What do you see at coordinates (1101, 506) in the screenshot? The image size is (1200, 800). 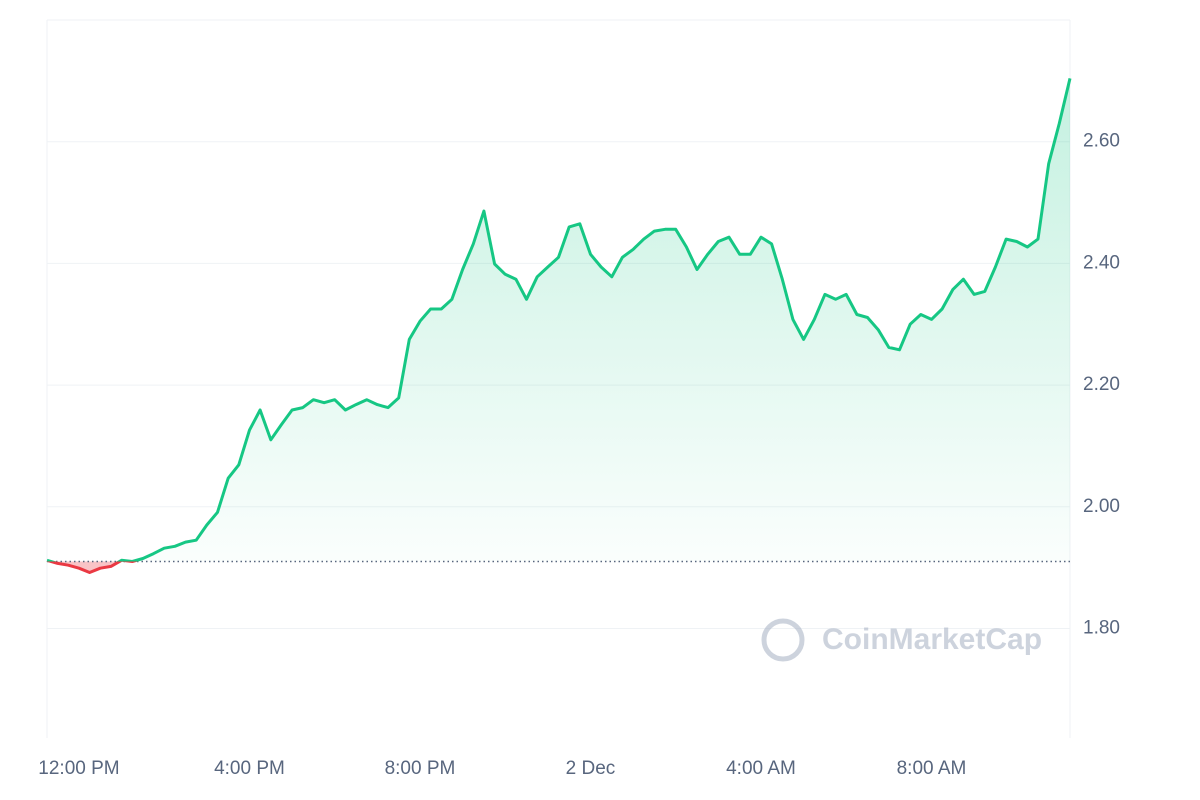 I see `y-tick-label: 2.00` at bounding box center [1101, 506].